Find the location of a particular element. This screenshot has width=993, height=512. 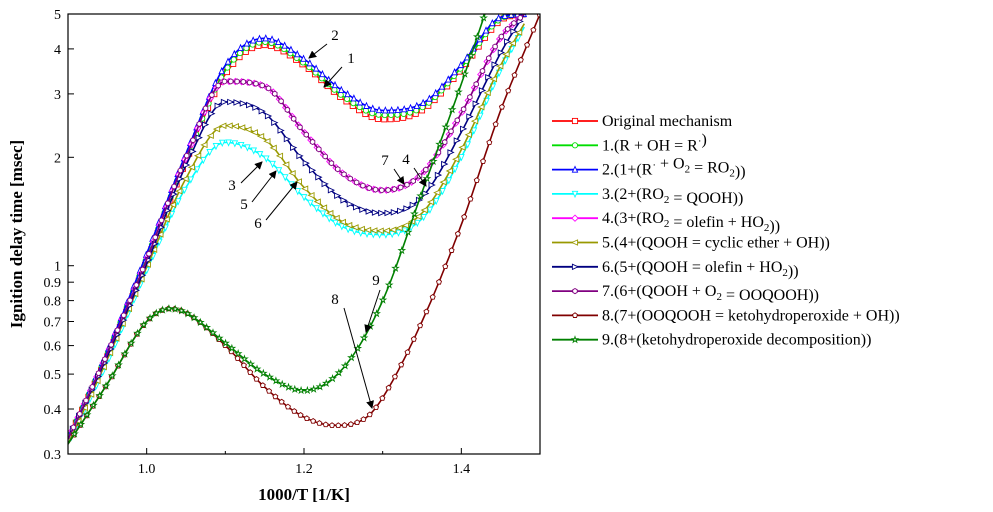

legend-label: 6.(5+(QOOH = olefin + HO2)) is located at coordinates (700, 269).